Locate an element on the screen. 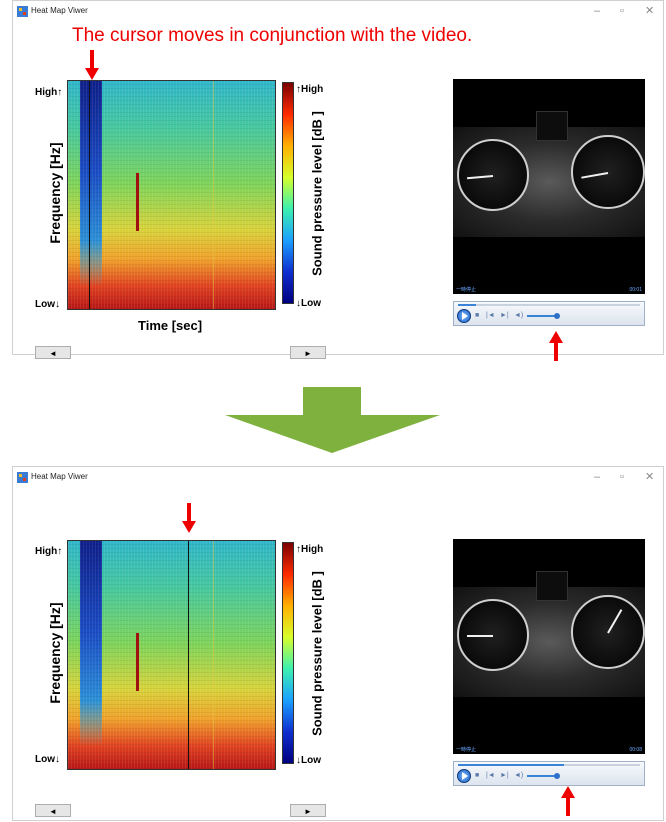  video-panel: 一時停止 00:08 is located at coordinates (549, 646).